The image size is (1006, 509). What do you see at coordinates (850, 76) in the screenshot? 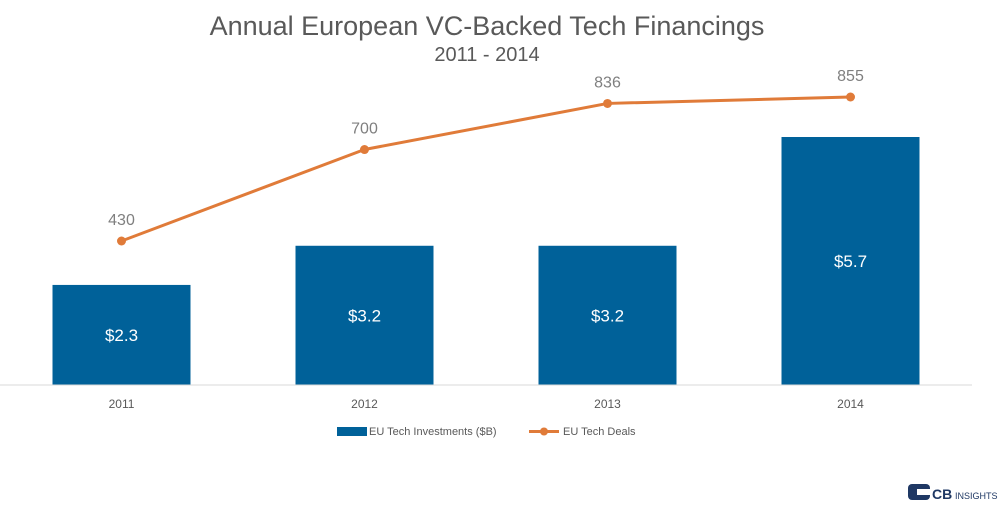
I see `deals-value-label: 855` at bounding box center [850, 76].